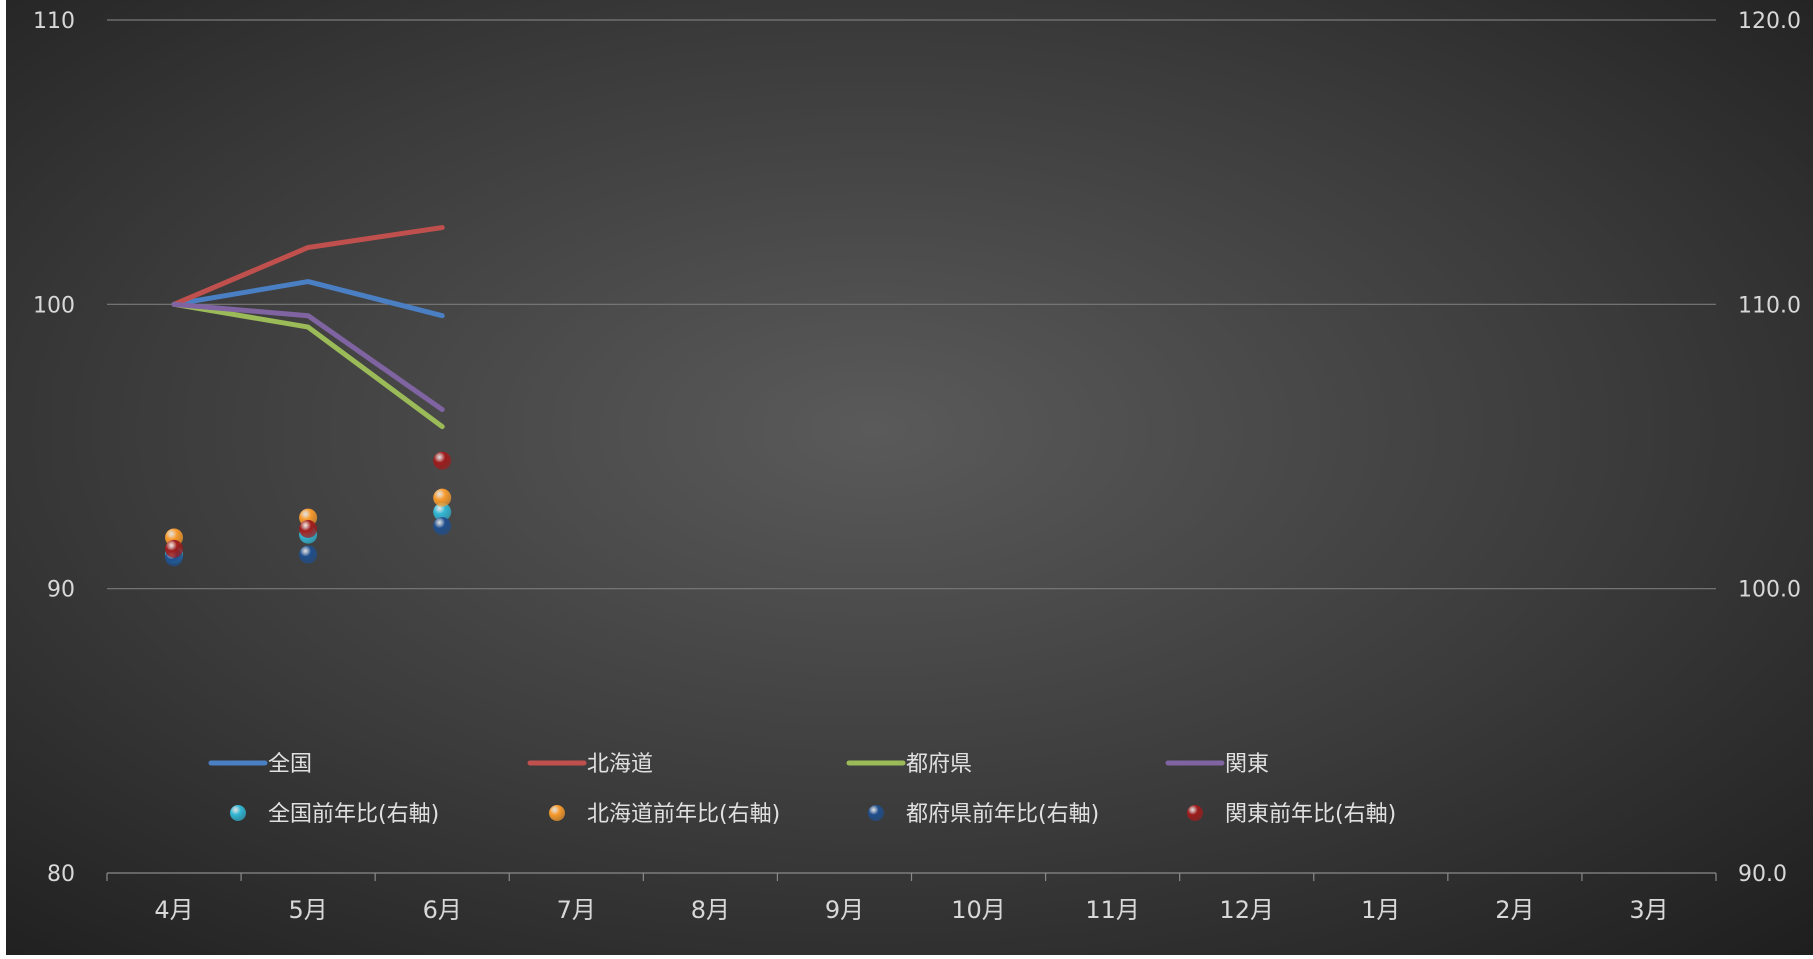  Describe the element at coordinates (1380, 910) in the screenshot. I see `x-axis-tick-label: 1月` at that location.